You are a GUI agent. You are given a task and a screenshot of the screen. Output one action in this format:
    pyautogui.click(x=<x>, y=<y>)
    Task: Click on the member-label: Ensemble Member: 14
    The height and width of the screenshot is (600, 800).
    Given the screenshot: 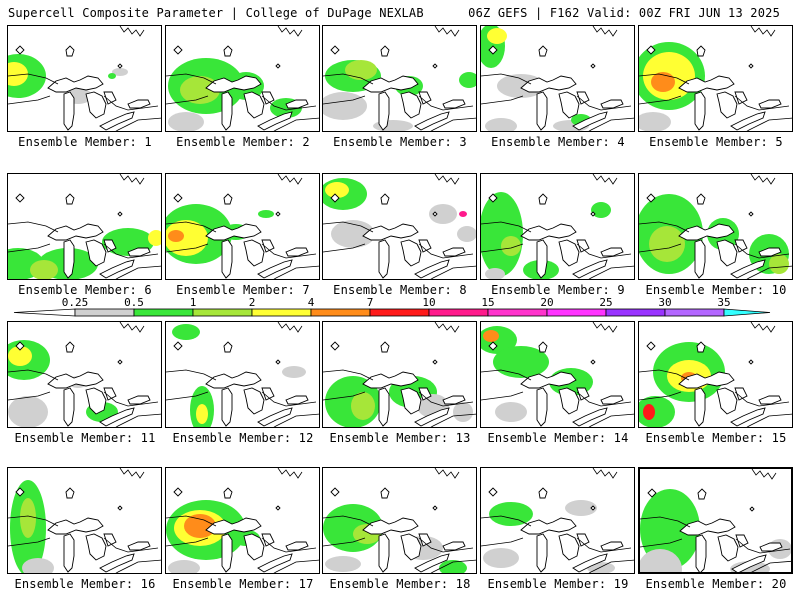 What is the action you would take?
    pyautogui.click(x=558, y=438)
    